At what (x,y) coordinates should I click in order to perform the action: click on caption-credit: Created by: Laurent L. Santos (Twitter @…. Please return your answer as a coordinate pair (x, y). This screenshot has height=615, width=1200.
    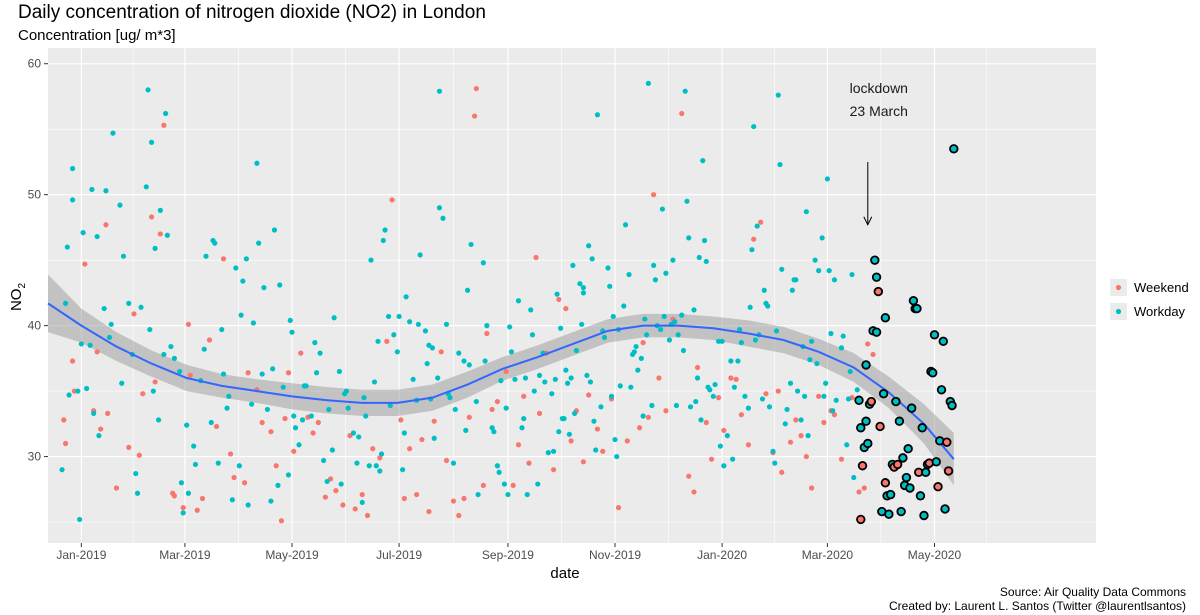
    Looking at the image, I should click on (1037, 606).